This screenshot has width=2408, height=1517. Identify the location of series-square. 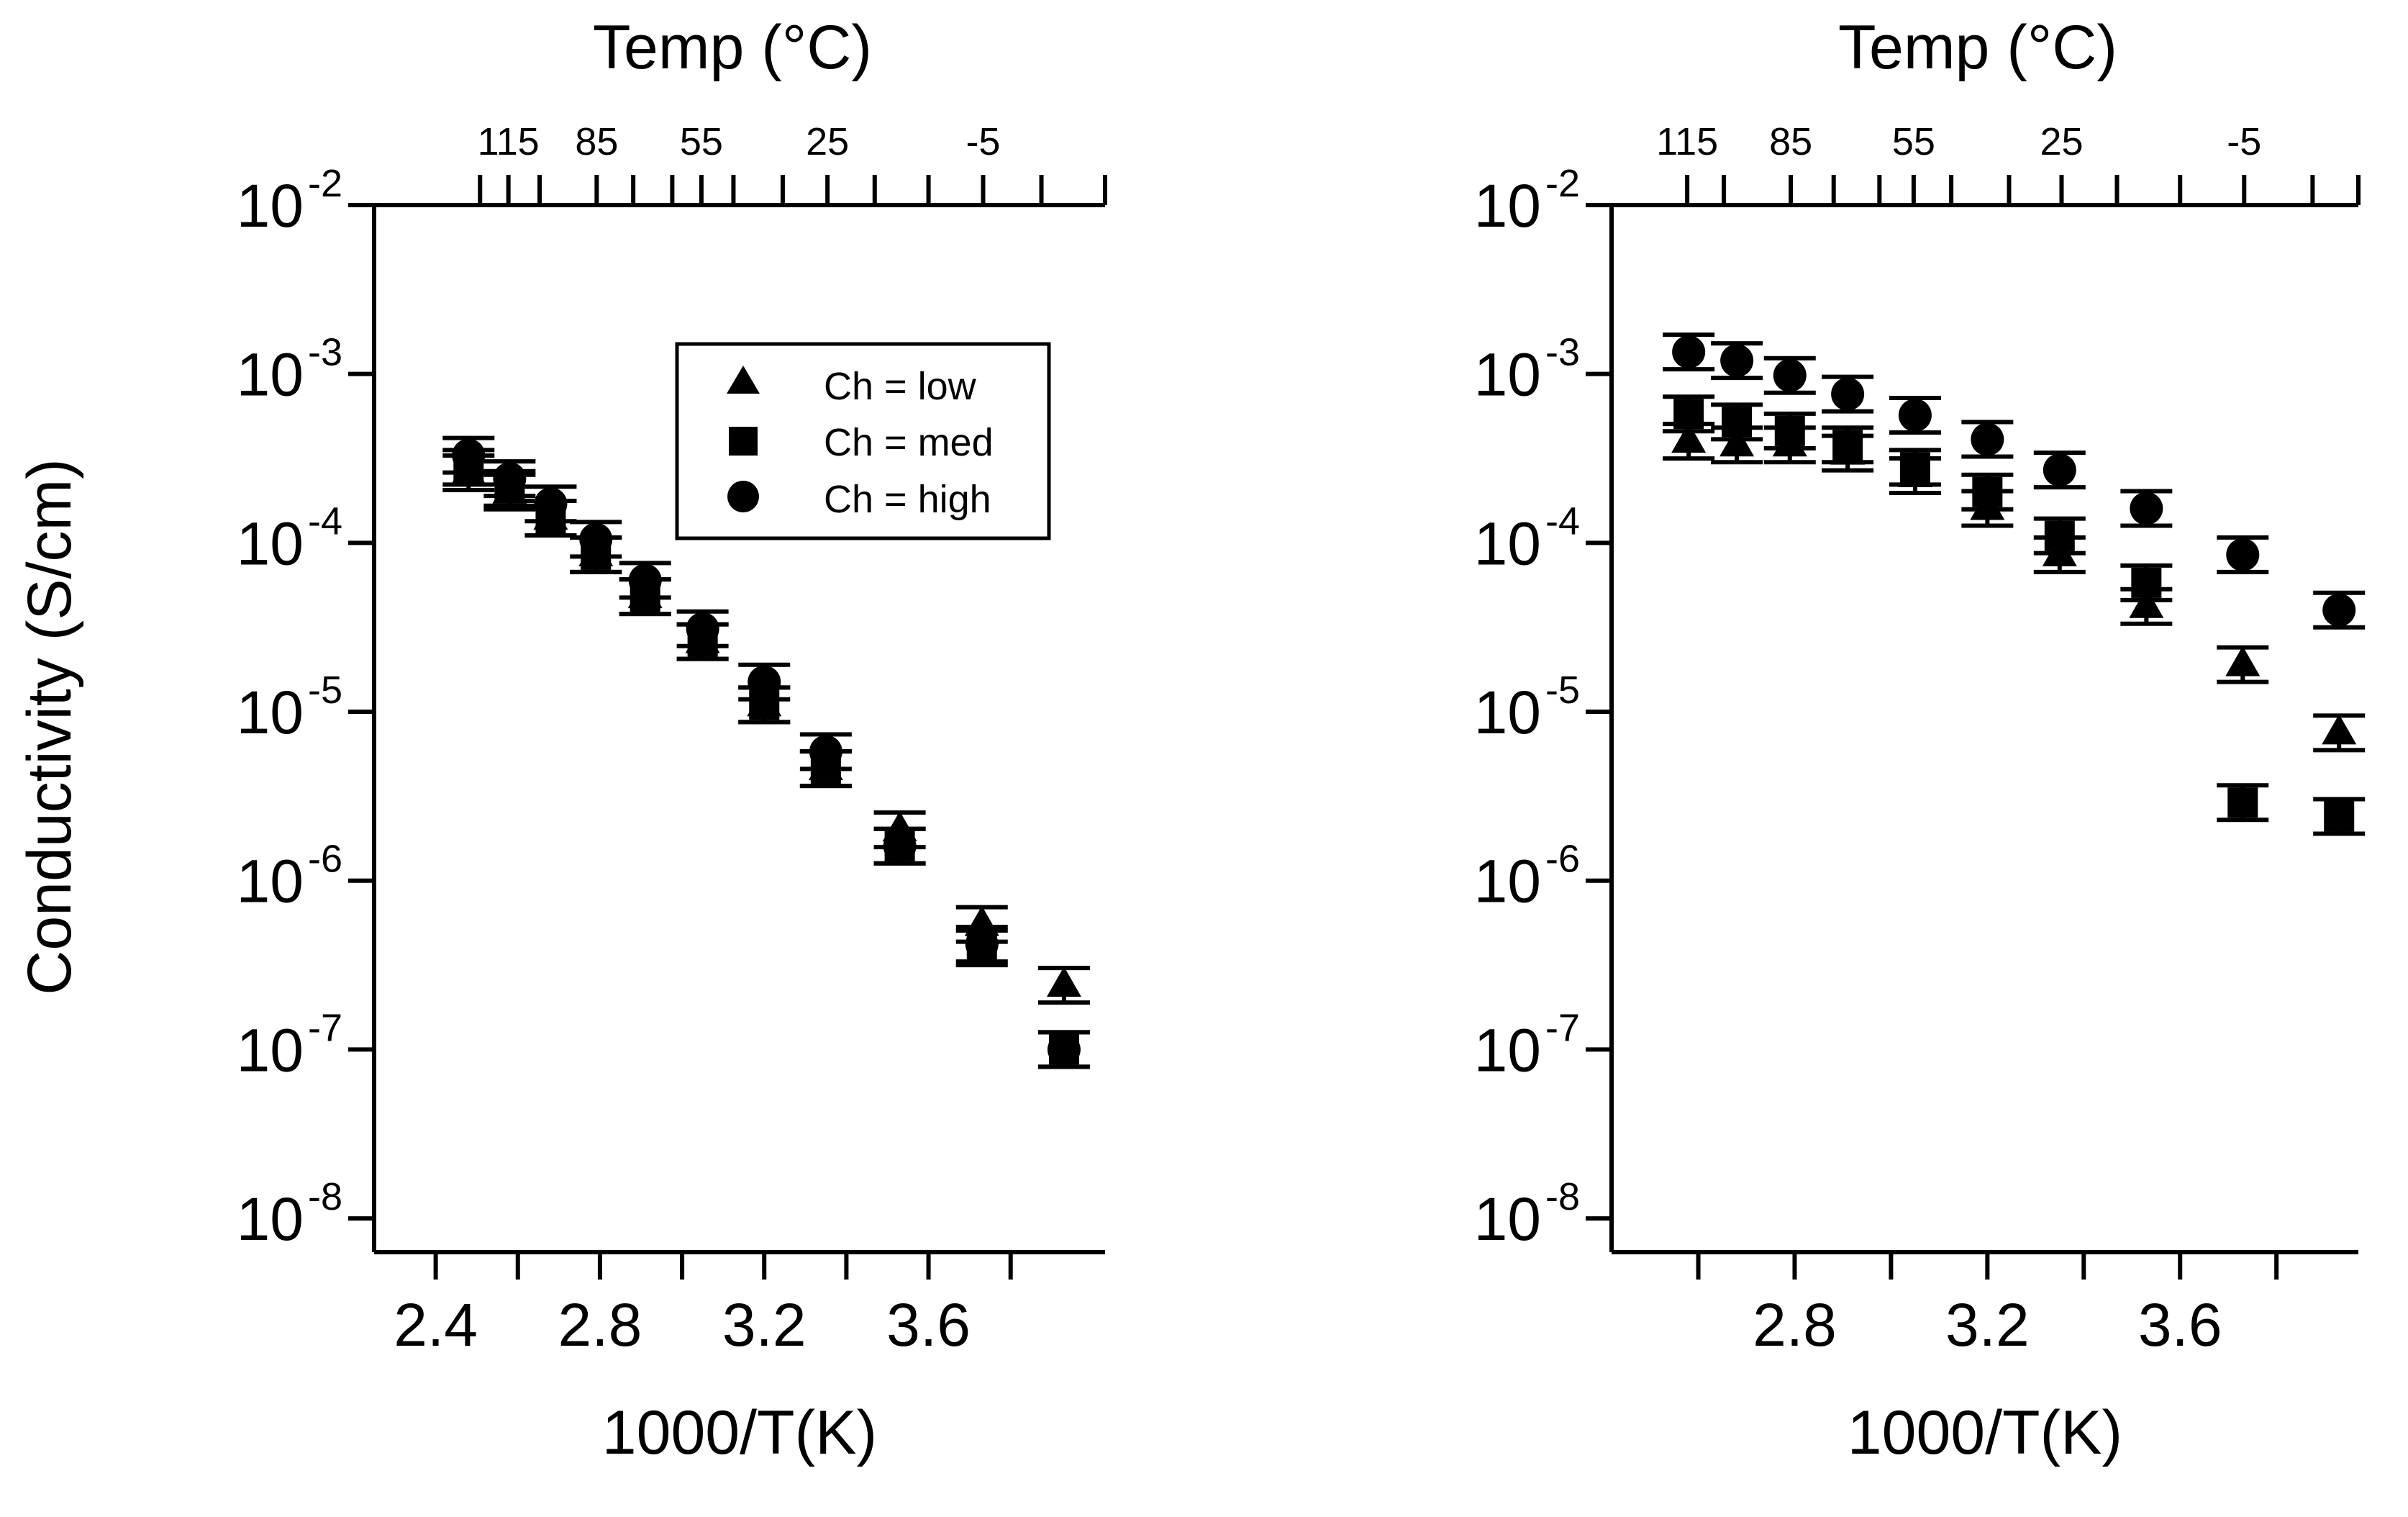
(2014, 615).